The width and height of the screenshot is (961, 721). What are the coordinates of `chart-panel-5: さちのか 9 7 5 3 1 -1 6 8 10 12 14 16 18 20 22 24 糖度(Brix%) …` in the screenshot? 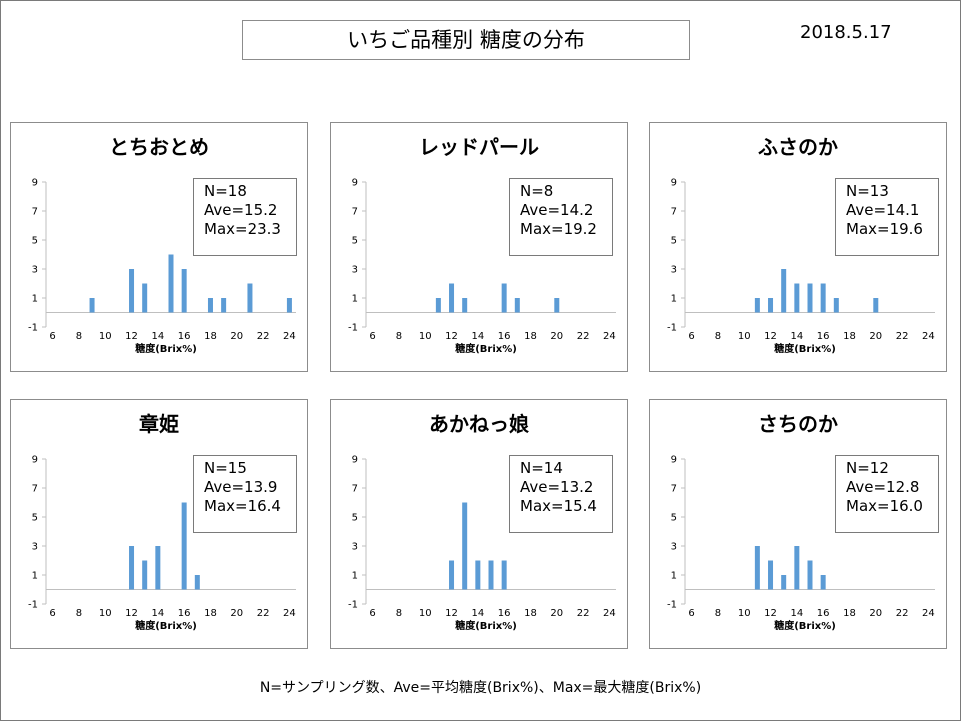 It's located at (798, 524).